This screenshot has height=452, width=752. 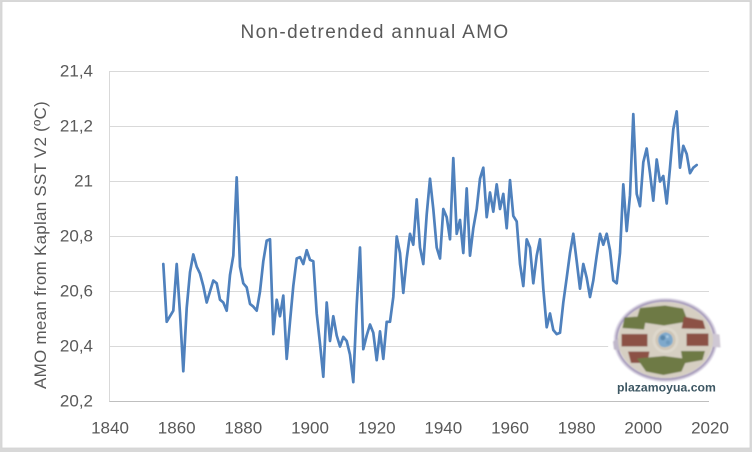 I want to click on svg-text: 21,2, so click(x=76, y=125).